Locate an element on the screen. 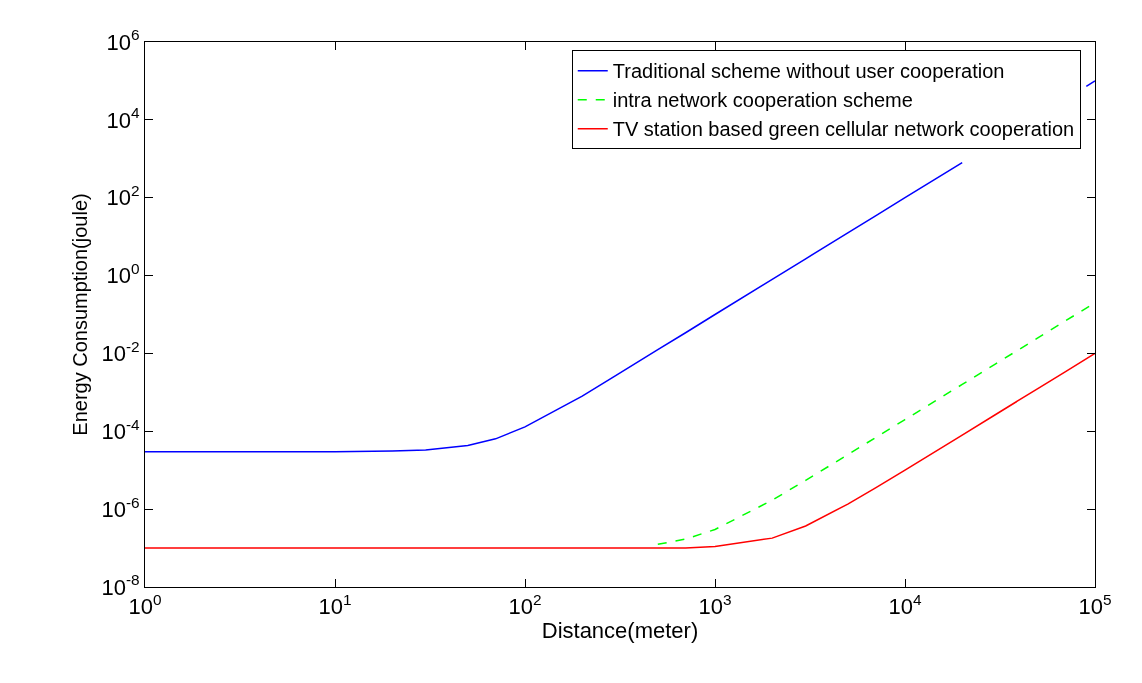  x-tick-label: 10$^{4}$ is located at coordinates (905, 605).